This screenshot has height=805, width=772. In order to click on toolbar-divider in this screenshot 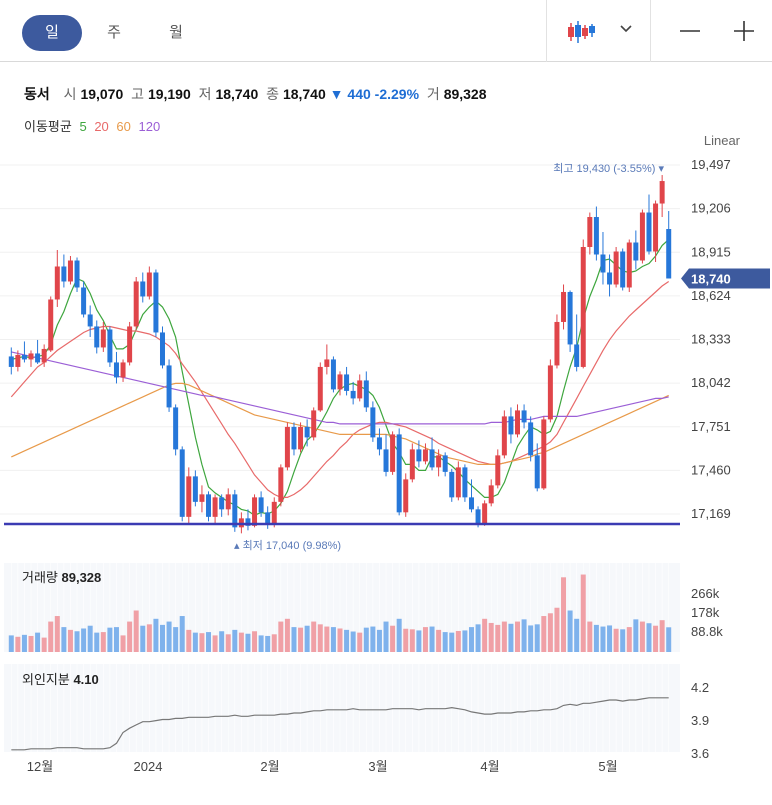, I will do `click(650, 31)`.